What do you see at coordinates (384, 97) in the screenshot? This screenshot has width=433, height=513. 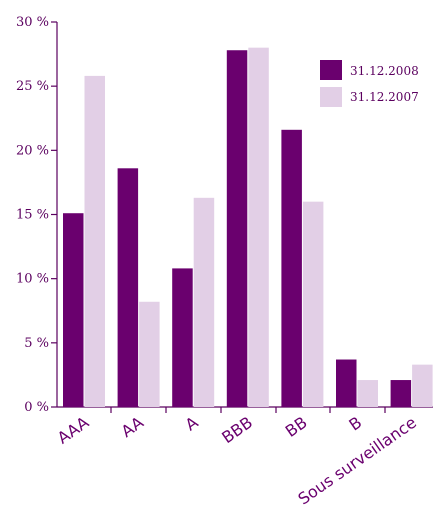 I see `legend-label-2007: 31.12.2007` at bounding box center [384, 97].